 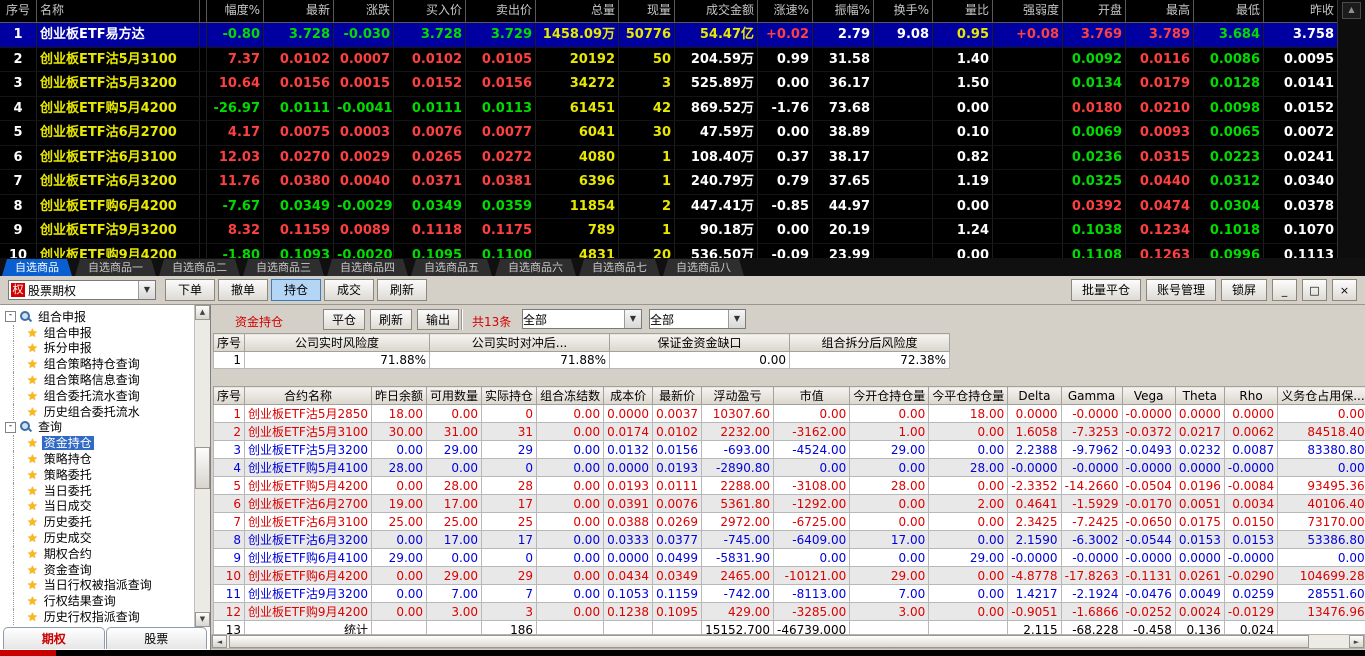 I want to click on tree-item: ★ 拆分申报, so click(x=97, y=348).